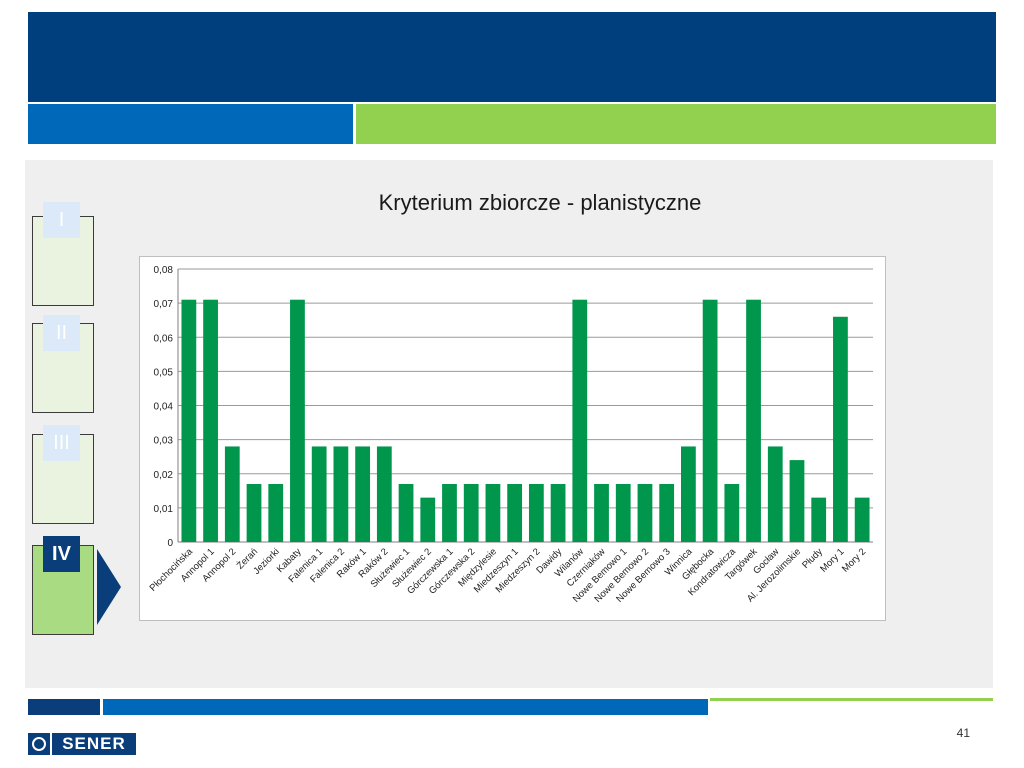 This screenshot has height=768, width=1024. Describe the element at coordinates (164, 509) in the screenshot. I see `y-tick-label: 0,01` at that location.